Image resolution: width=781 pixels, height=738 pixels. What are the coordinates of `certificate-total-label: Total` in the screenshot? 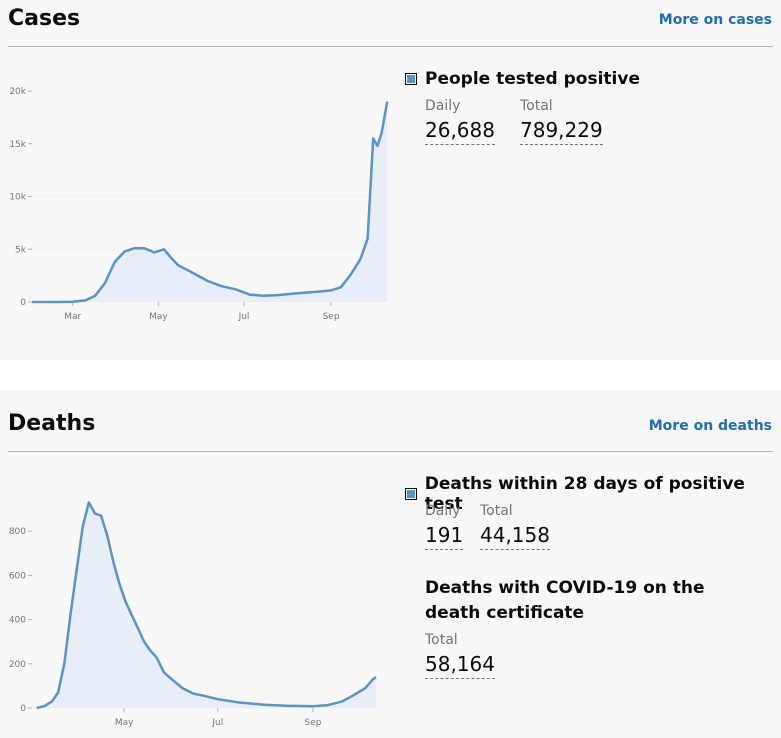 It's located at (441, 640).